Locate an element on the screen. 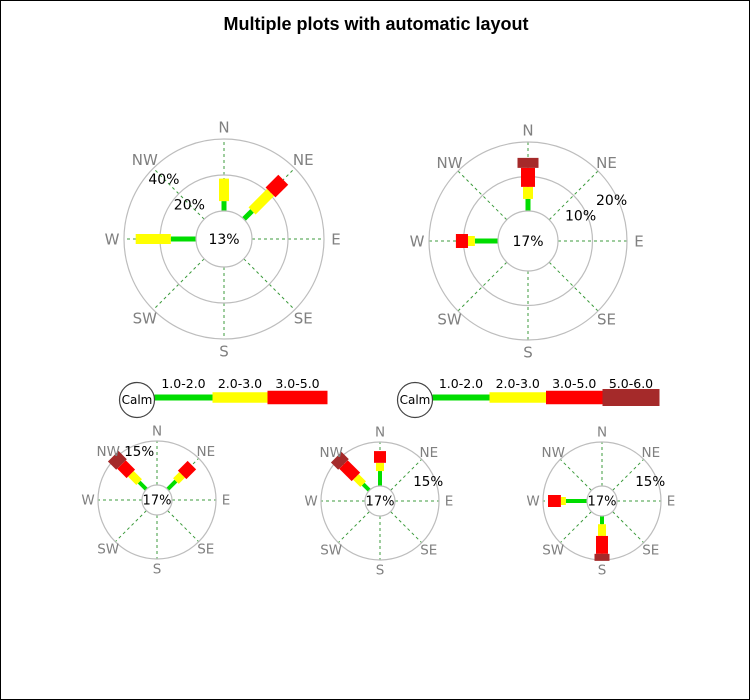 The image size is (750, 700). grid-line-NE is located at coordinates (628, 474).